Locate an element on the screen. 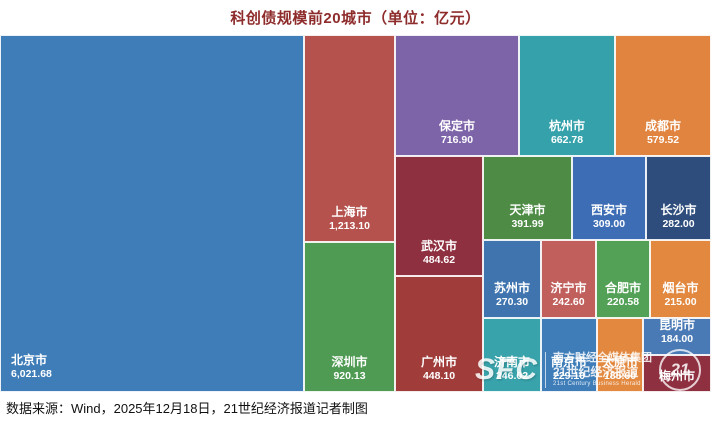  tile-city-value: 448.10 is located at coordinates (439, 376).